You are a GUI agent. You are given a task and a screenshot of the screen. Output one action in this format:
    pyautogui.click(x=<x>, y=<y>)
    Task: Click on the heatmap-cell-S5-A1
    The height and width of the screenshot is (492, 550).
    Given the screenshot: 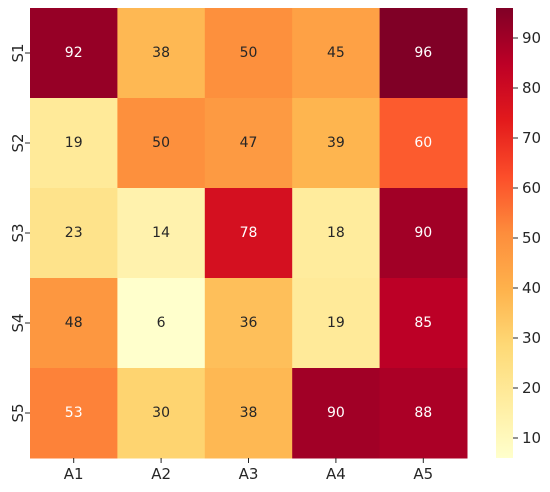 What is the action you would take?
    pyautogui.click(x=74, y=413)
    